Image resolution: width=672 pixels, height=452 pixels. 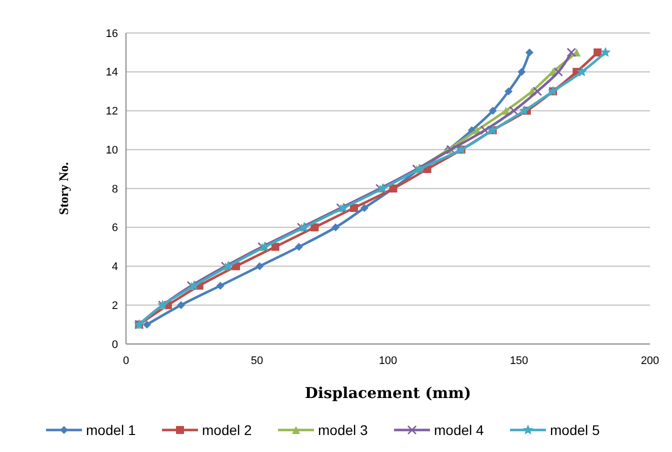 What do you see at coordinates (575, 430) in the screenshot?
I see `legend-label: model 5` at bounding box center [575, 430].